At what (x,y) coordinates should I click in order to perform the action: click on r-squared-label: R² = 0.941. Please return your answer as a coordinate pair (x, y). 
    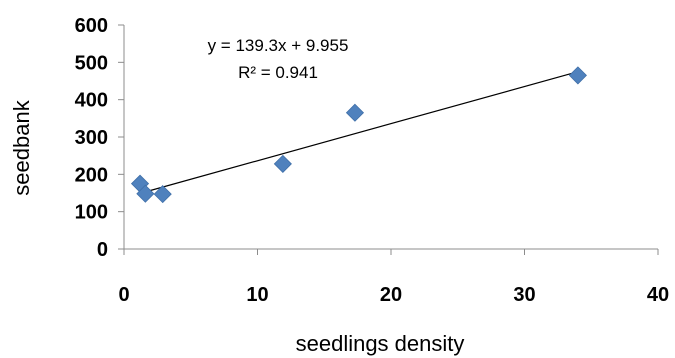
    Looking at the image, I should click on (278, 72).